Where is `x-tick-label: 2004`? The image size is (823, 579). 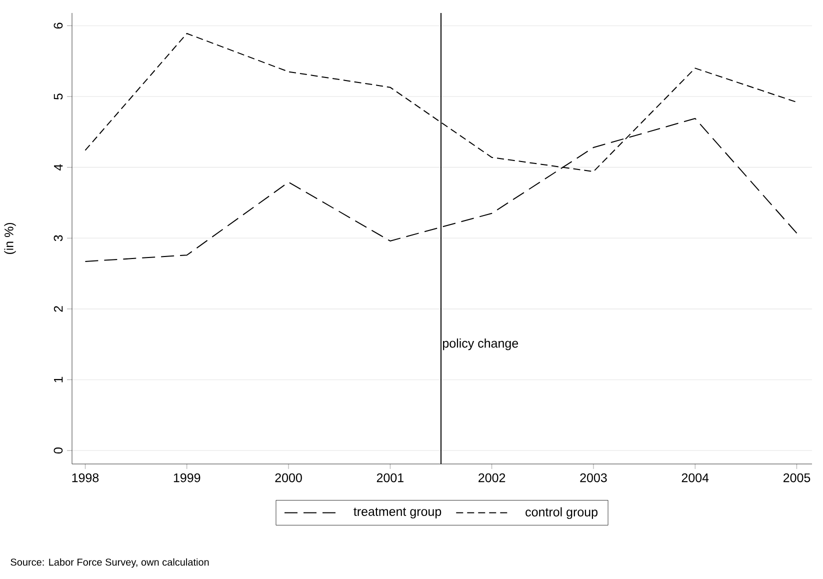 x-tick-label: 2004 is located at coordinates (695, 477).